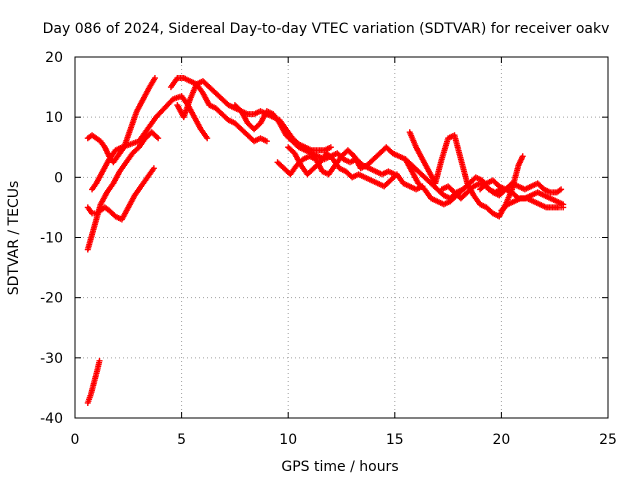 The width and height of the screenshot is (640, 480). I want to click on y-tick-label: 0, so click(58, 178).